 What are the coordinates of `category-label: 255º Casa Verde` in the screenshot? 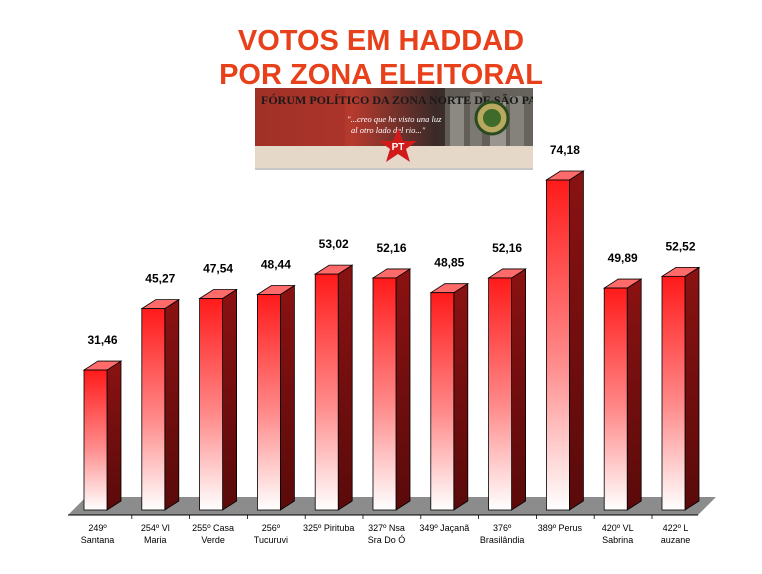 It's located at (213, 534).